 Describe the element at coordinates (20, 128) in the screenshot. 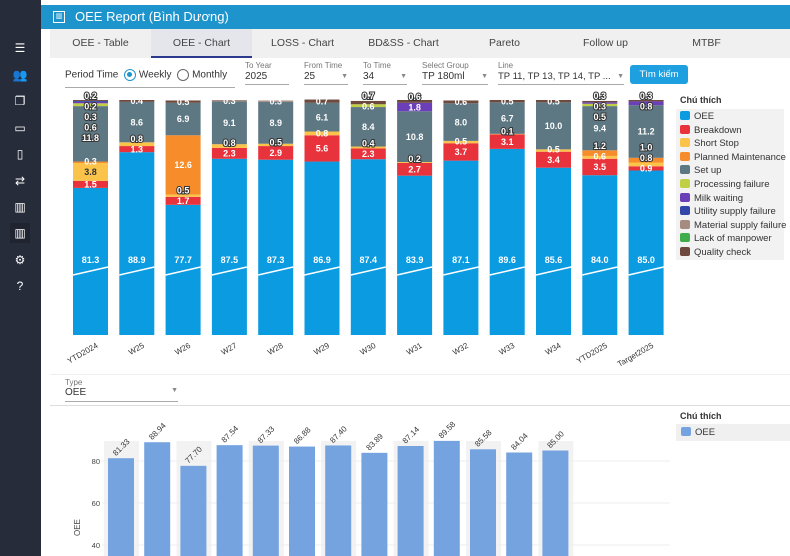

I see `monitor-icon: ▭` at that location.